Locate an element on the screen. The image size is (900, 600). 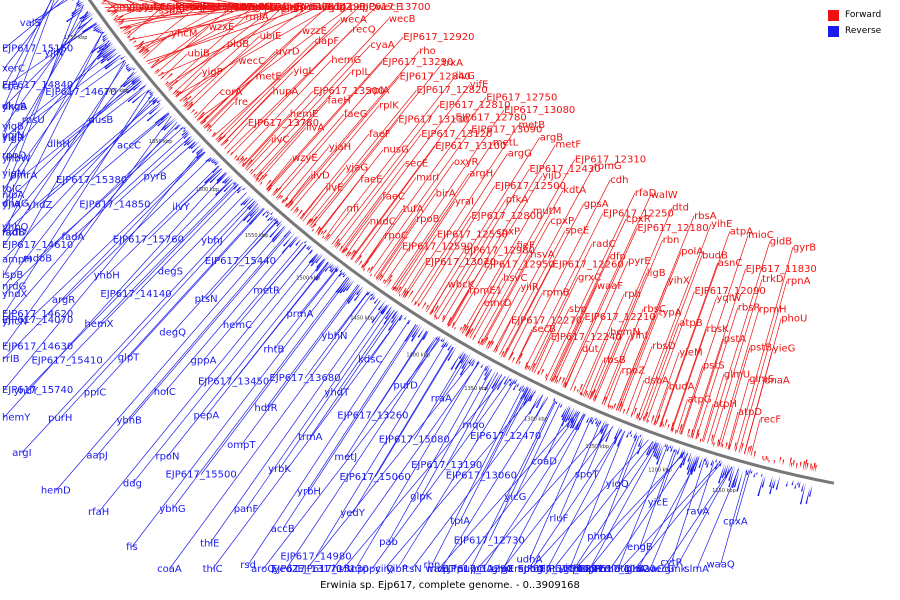
forward-gene-label: rpoC is located at coordinates (396, 236).